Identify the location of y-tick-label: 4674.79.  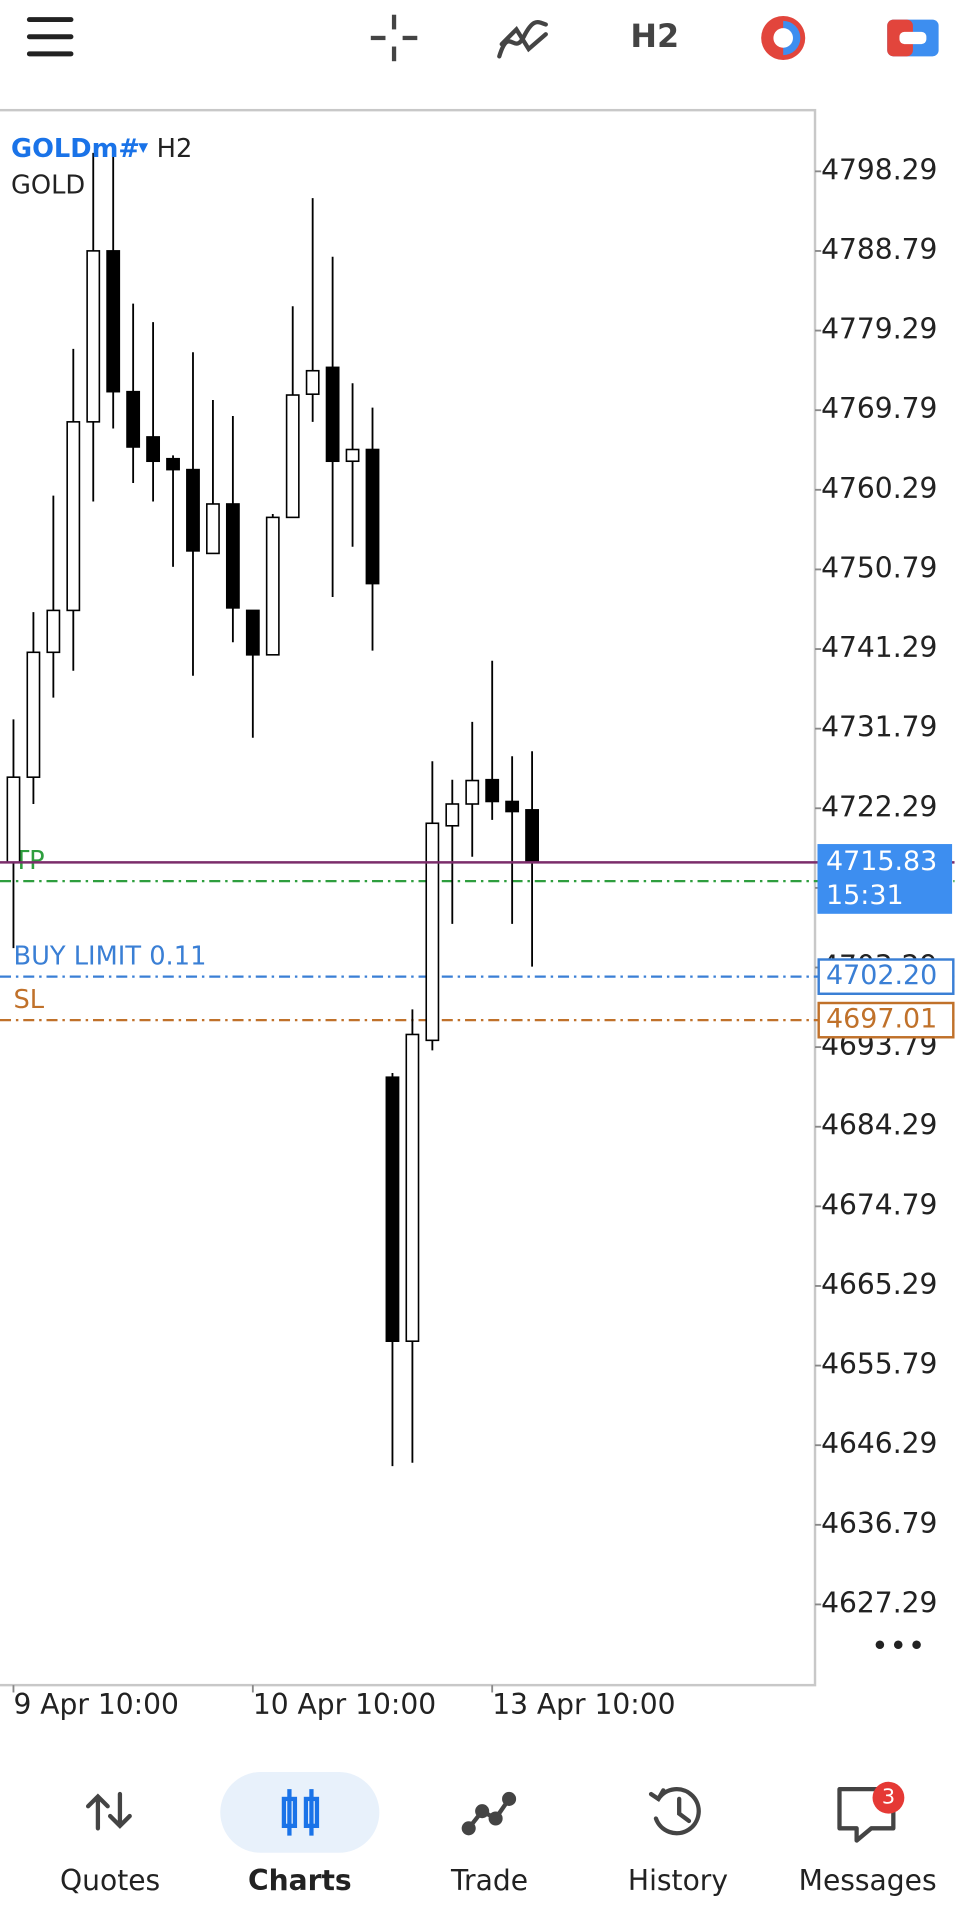
(879, 1204).